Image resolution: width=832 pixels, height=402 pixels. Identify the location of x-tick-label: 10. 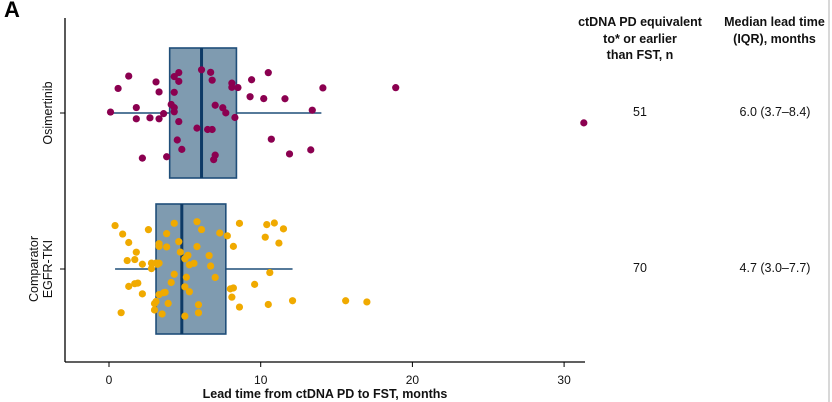
(261, 380).